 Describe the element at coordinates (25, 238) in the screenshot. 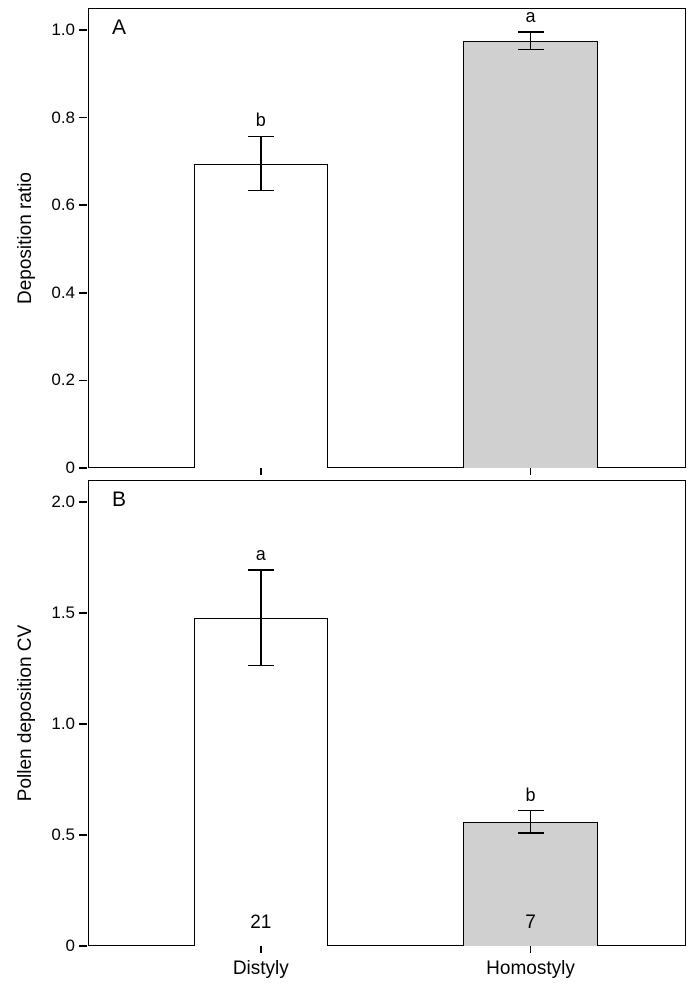

I see `y-axis-title: Deposition ratio` at that location.